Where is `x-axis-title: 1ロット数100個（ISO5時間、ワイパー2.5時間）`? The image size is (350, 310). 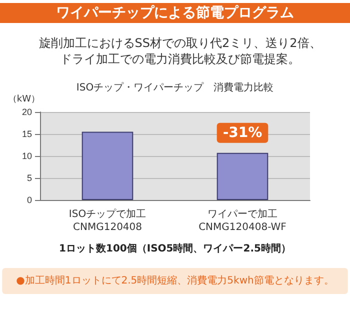
x-axis-title: 1ロット数100個（ISO5時間、ワイパー2.5時間） is located at coordinates (175, 248).